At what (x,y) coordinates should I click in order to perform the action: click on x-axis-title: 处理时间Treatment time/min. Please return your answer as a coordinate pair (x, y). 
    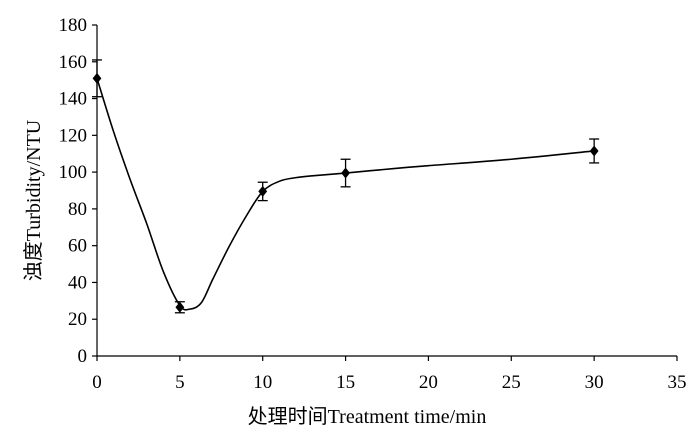
    Looking at the image, I should click on (367, 416).